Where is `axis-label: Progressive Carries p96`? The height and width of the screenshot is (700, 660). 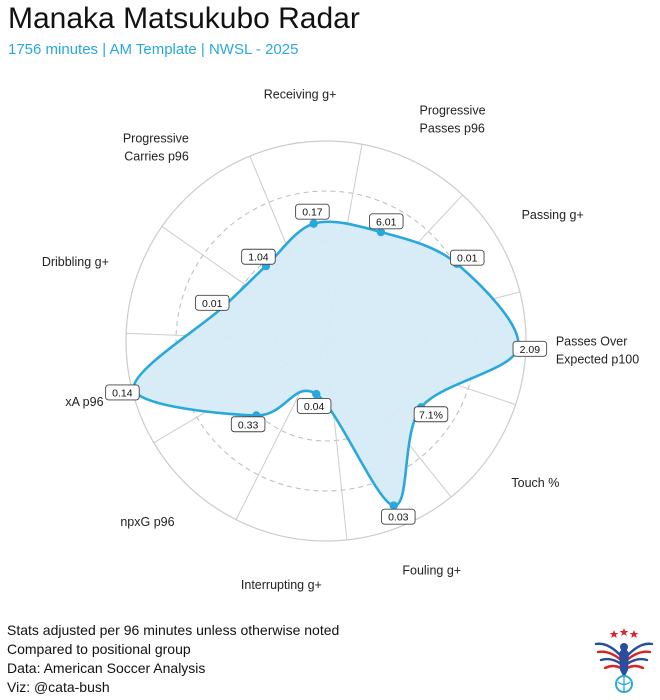
axis-label: Progressive Carries p96 is located at coordinates (156, 148).